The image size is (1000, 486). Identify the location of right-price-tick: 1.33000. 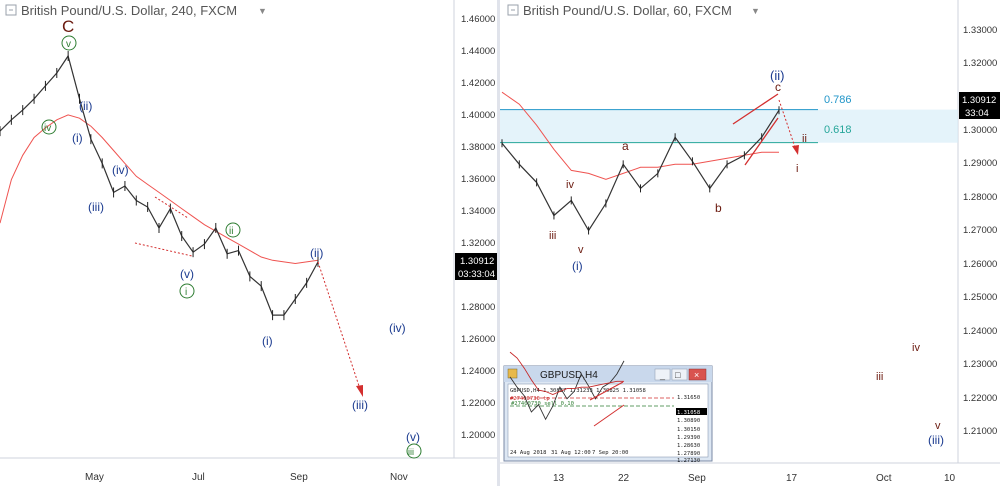
(980, 30).